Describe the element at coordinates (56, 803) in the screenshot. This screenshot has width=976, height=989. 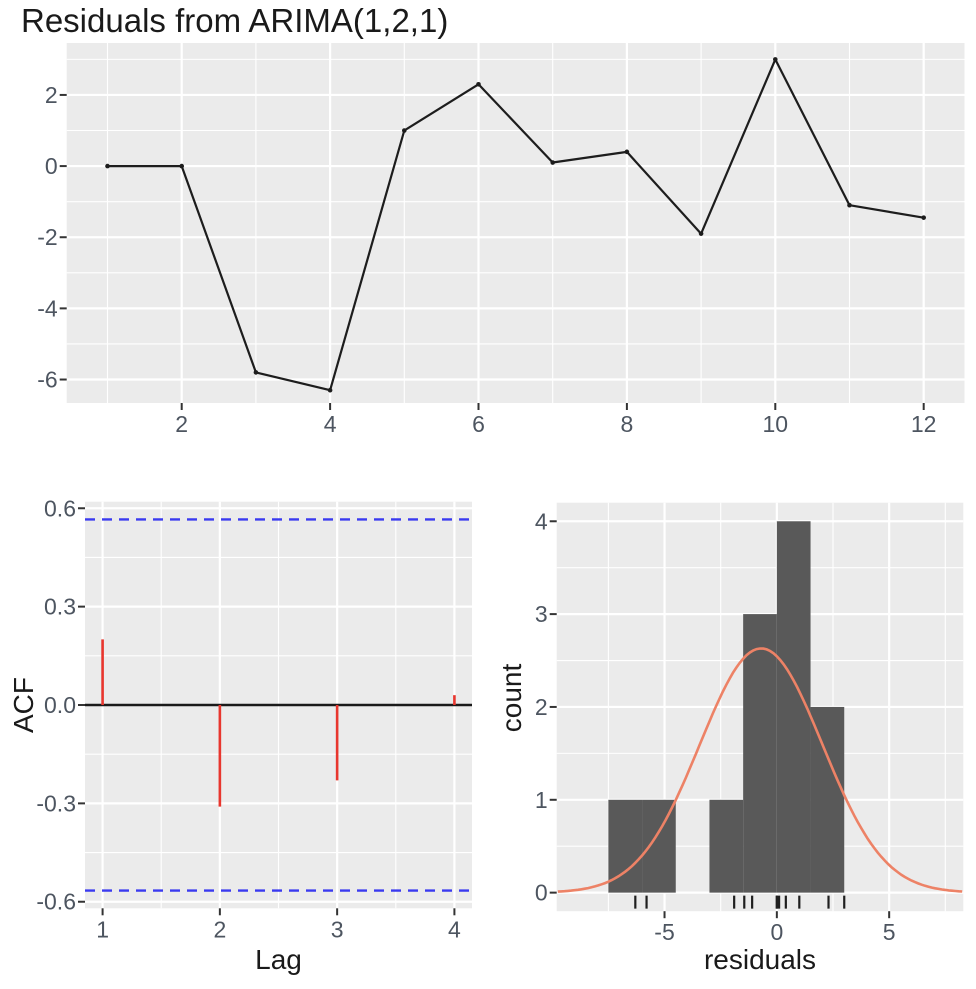
I see `acf-y-tick-label: -0.3` at that location.